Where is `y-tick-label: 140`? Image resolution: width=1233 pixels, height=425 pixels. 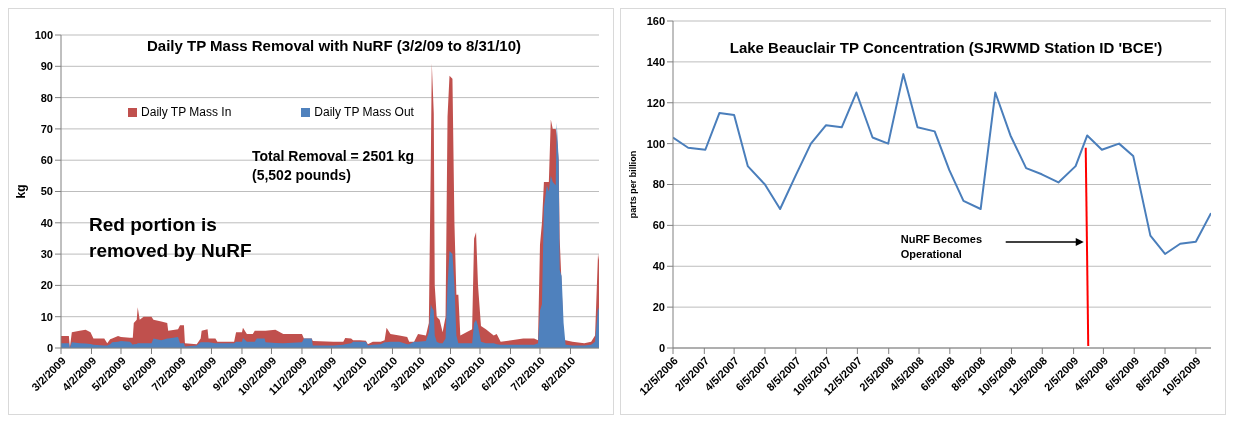
y-tick-label: 140 is located at coordinates (655, 61).